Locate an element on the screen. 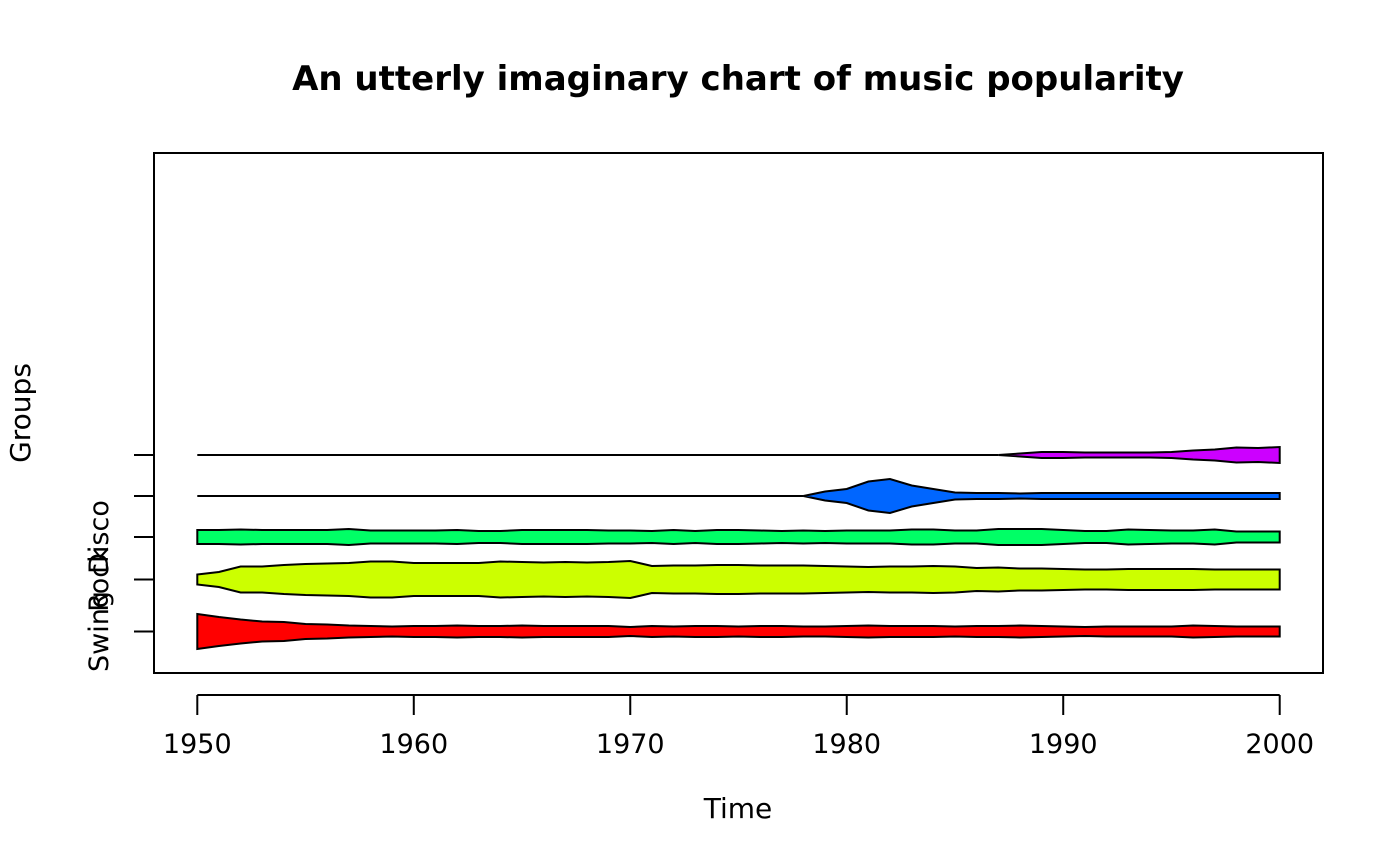  x-axis: 1950 1960 1970 1980 1990 2000 is located at coordinates (738, 727).